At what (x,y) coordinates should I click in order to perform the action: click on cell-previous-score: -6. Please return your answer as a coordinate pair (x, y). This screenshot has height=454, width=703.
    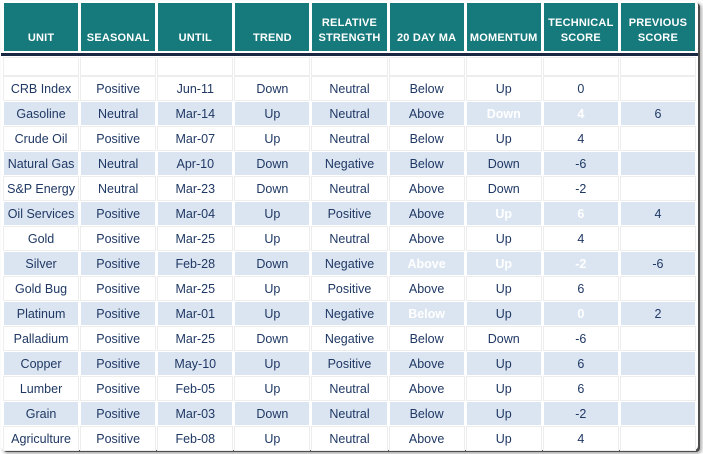
    Looking at the image, I should click on (657, 263).